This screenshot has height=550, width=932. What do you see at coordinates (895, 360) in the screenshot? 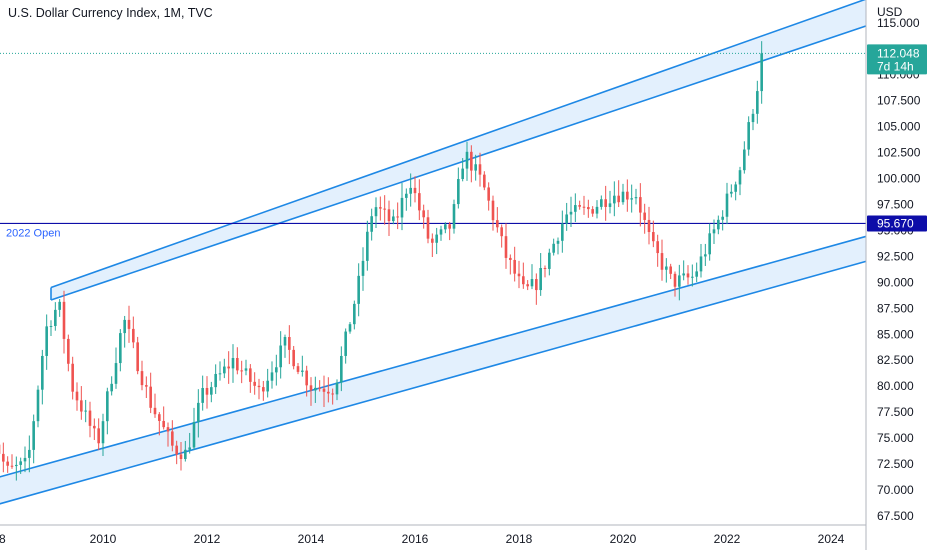
I see `price-tick-label: 82.500` at bounding box center [895, 360].